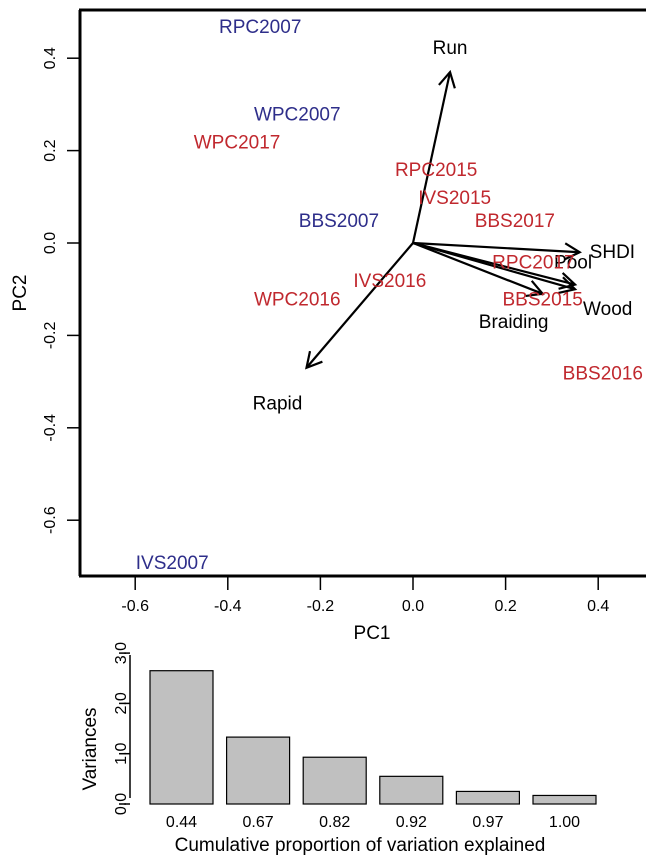  Describe the element at coordinates (505, 606) in the screenshot. I see `x-tick-label: 0.2` at that location.